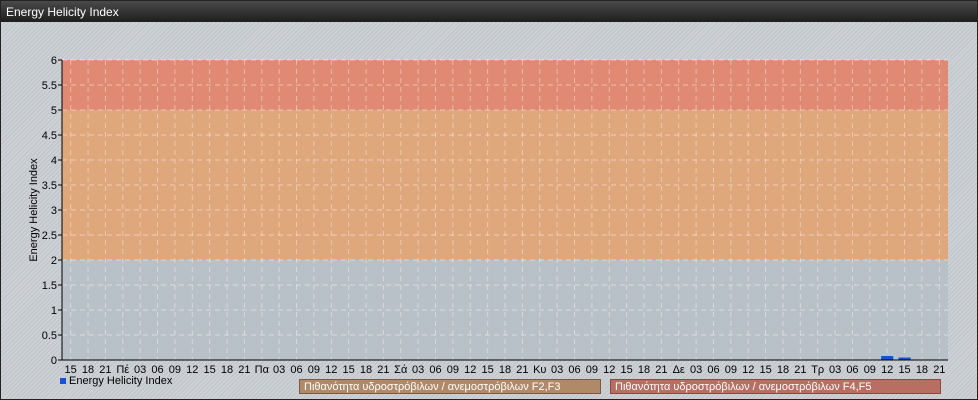 Image resolution: width=978 pixels, height=400 pixels. Describe the element at coordinates (49, 186) in the screenshot. I see `y-tick-label: 3.5` at that location.